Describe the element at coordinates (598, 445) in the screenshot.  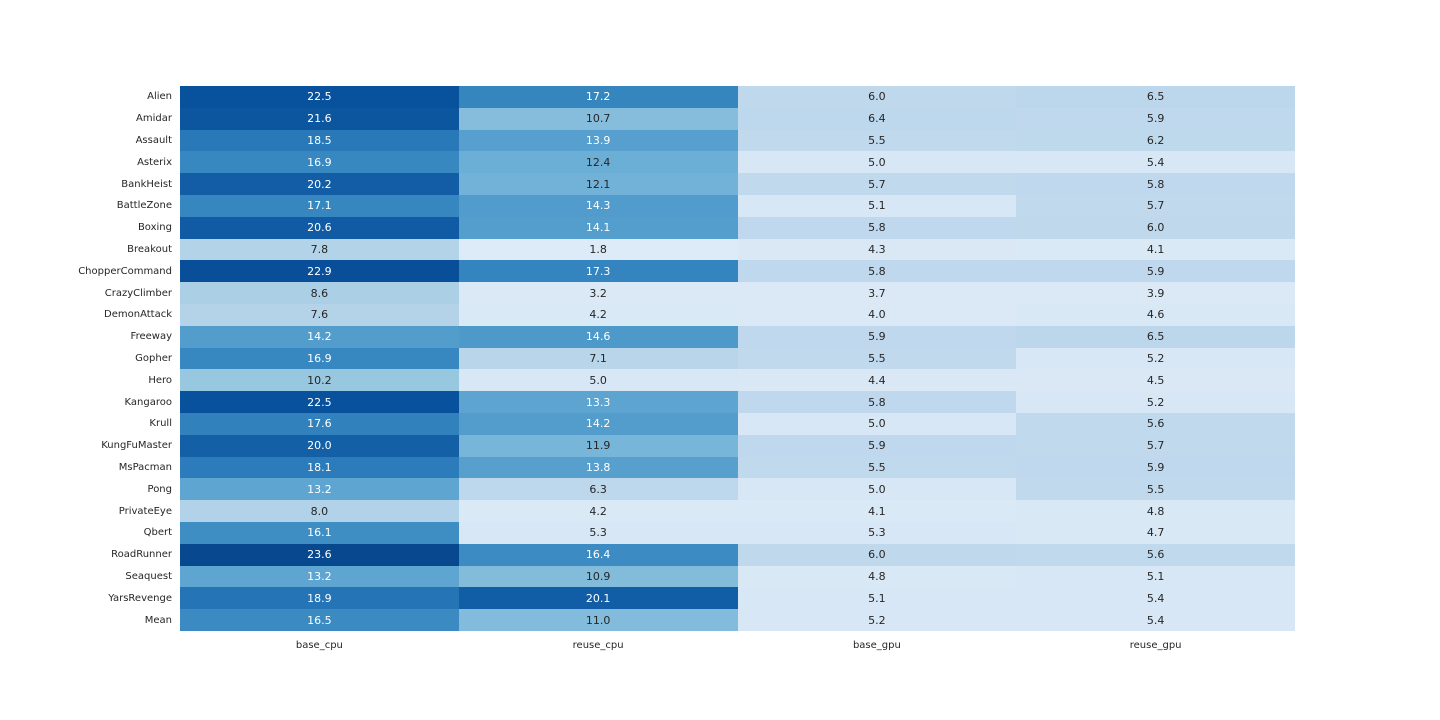
I see `heatmap-cell: 11.9` at that location.